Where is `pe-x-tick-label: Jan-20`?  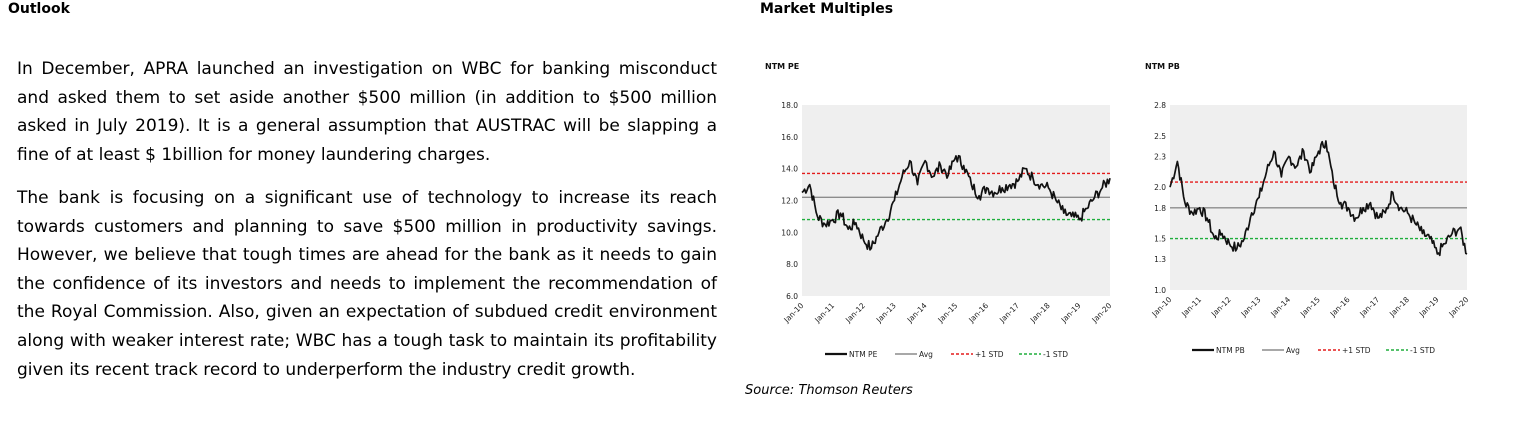 pe-x-tick-label: Jan-20 is located at coordinates (1102, 313).